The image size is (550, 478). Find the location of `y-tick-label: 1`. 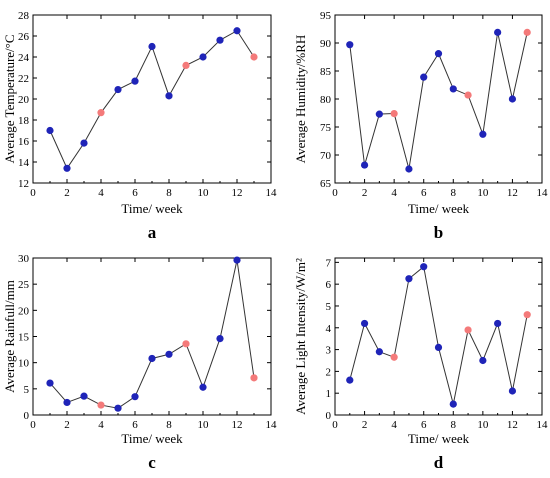

y-tick-label: 1 is located at coordinates (329, 394).